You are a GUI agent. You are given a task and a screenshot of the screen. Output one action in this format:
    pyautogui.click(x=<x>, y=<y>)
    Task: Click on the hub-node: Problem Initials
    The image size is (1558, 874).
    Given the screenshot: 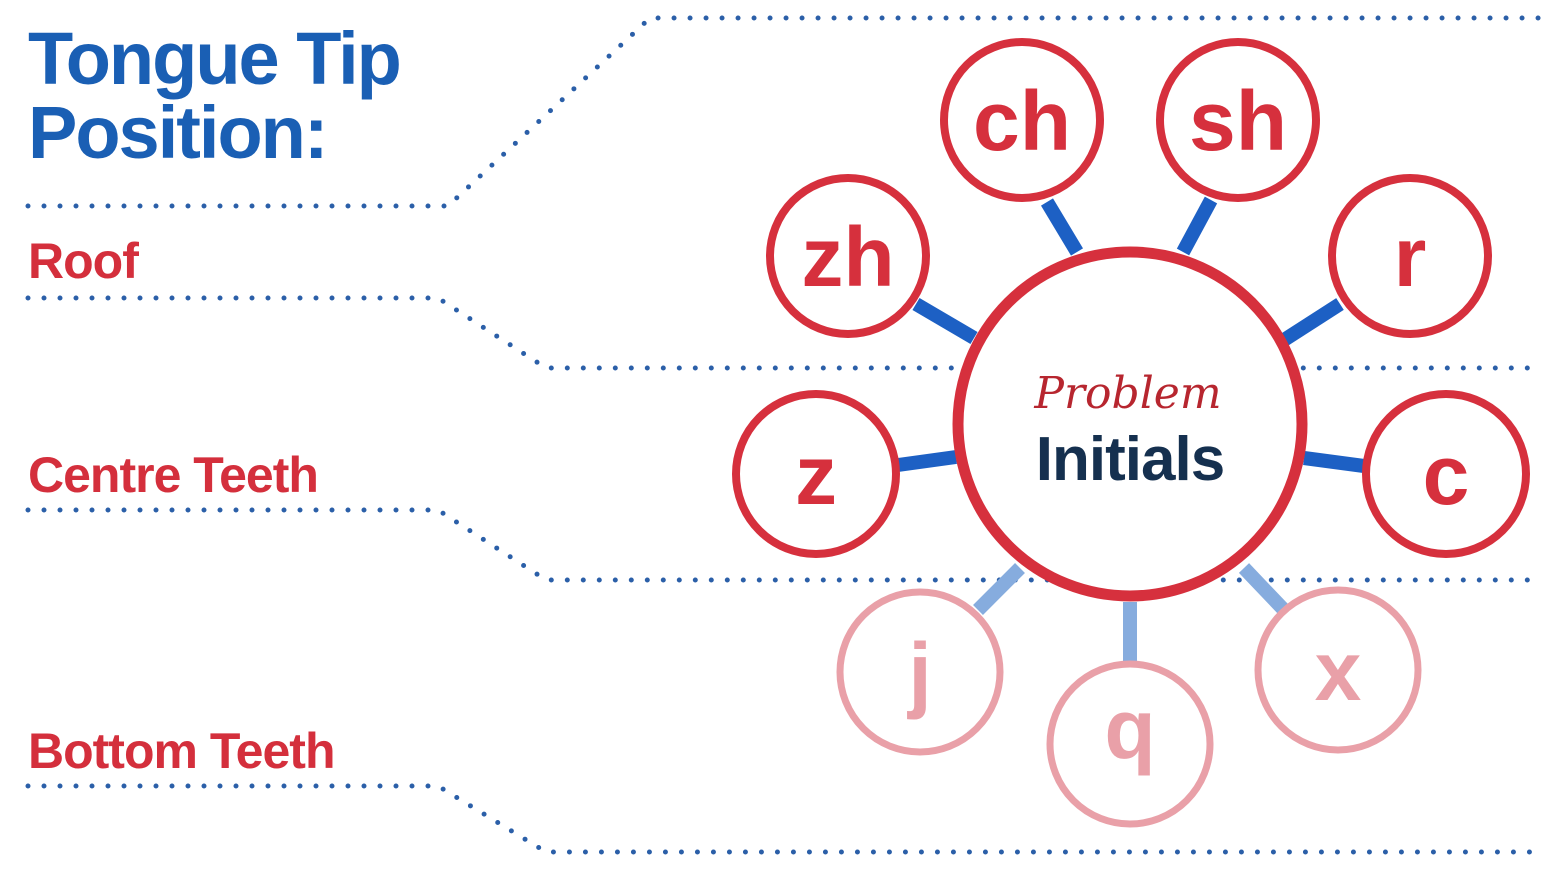 What is the action you would take?
    pyautogui.click(x=1130, y=424)
    